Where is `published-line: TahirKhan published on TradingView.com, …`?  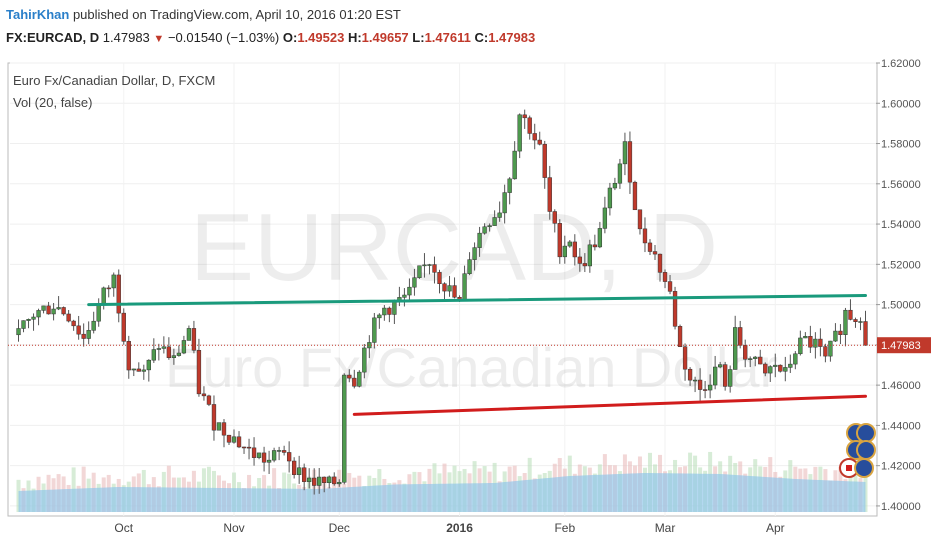 published-line: TahirKhan published on TradingView.com, … is located at coordinates (203, 14).